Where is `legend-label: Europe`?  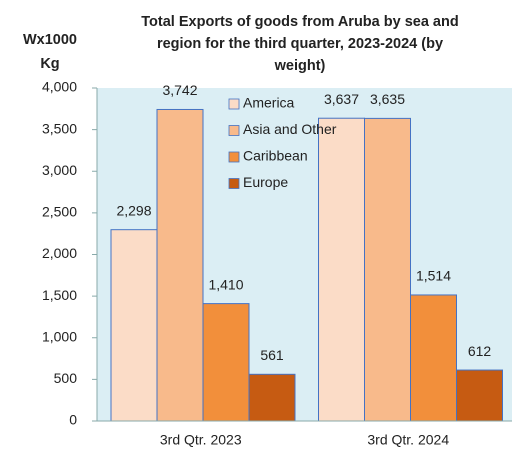 legend-label: Europe is located at coordinates (265, 182).